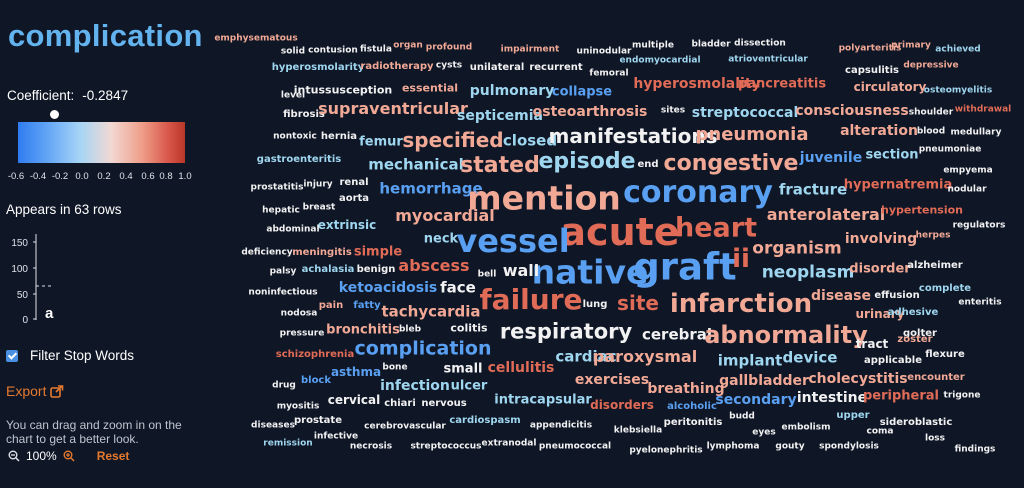 This screenshot has width=1024, height=488. Describe the element at coordinates (381, 142) in the screenshot. I see `word-femur: femur` at that location.